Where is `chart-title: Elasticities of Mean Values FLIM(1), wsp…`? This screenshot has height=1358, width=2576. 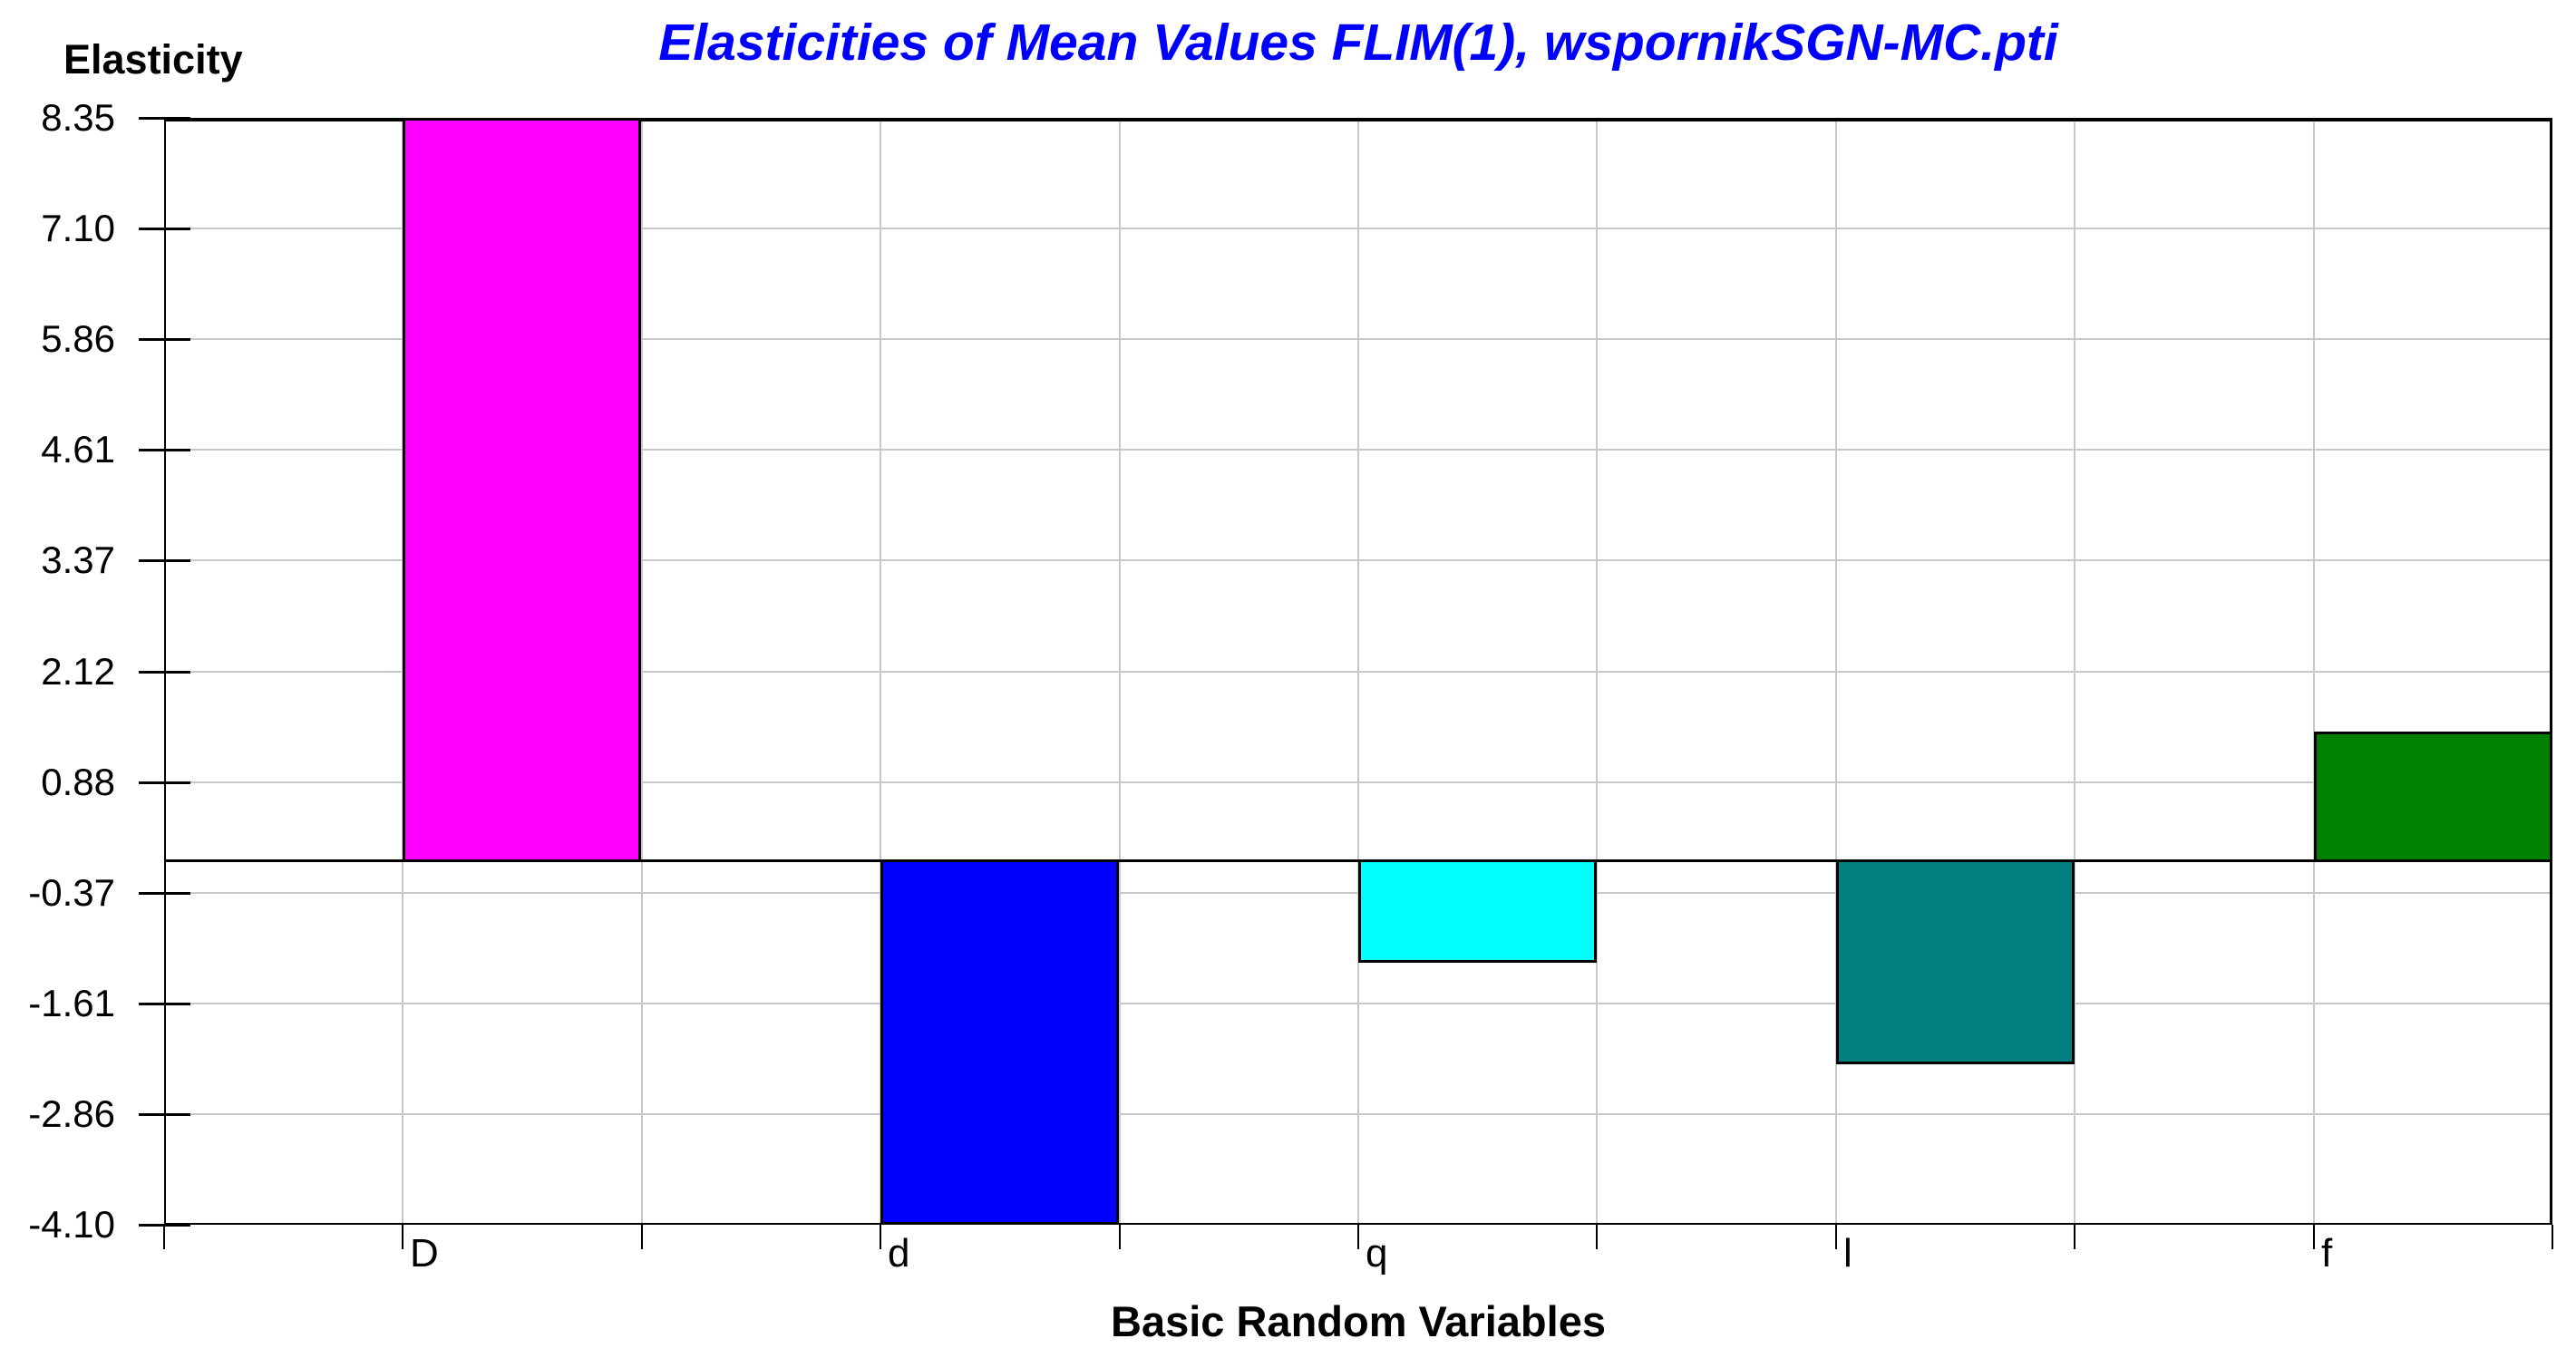 chart-title: Elasticities of Mean Values FLIM(1), wsp… is located at coordinates (1358, 43).